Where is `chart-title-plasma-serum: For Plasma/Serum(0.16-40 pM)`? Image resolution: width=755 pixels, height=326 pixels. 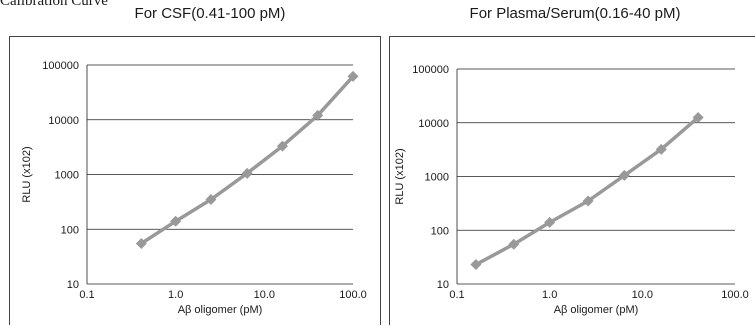 chart-title-plasma-serum: For Plasma/Serum(0.16-40 pM) is located at coordinates (575, 13).